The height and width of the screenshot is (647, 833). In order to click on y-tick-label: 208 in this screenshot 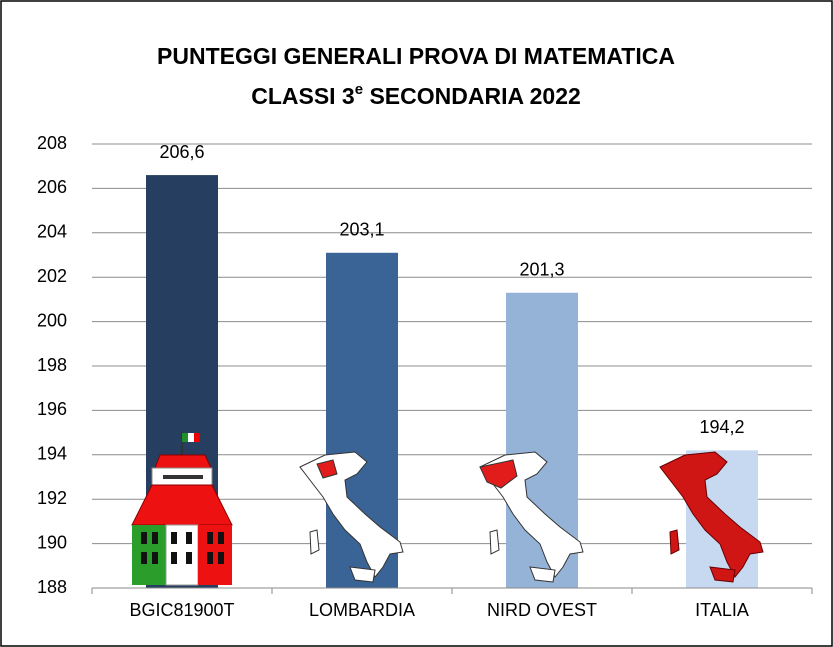, I will do `click(52, 143)`.